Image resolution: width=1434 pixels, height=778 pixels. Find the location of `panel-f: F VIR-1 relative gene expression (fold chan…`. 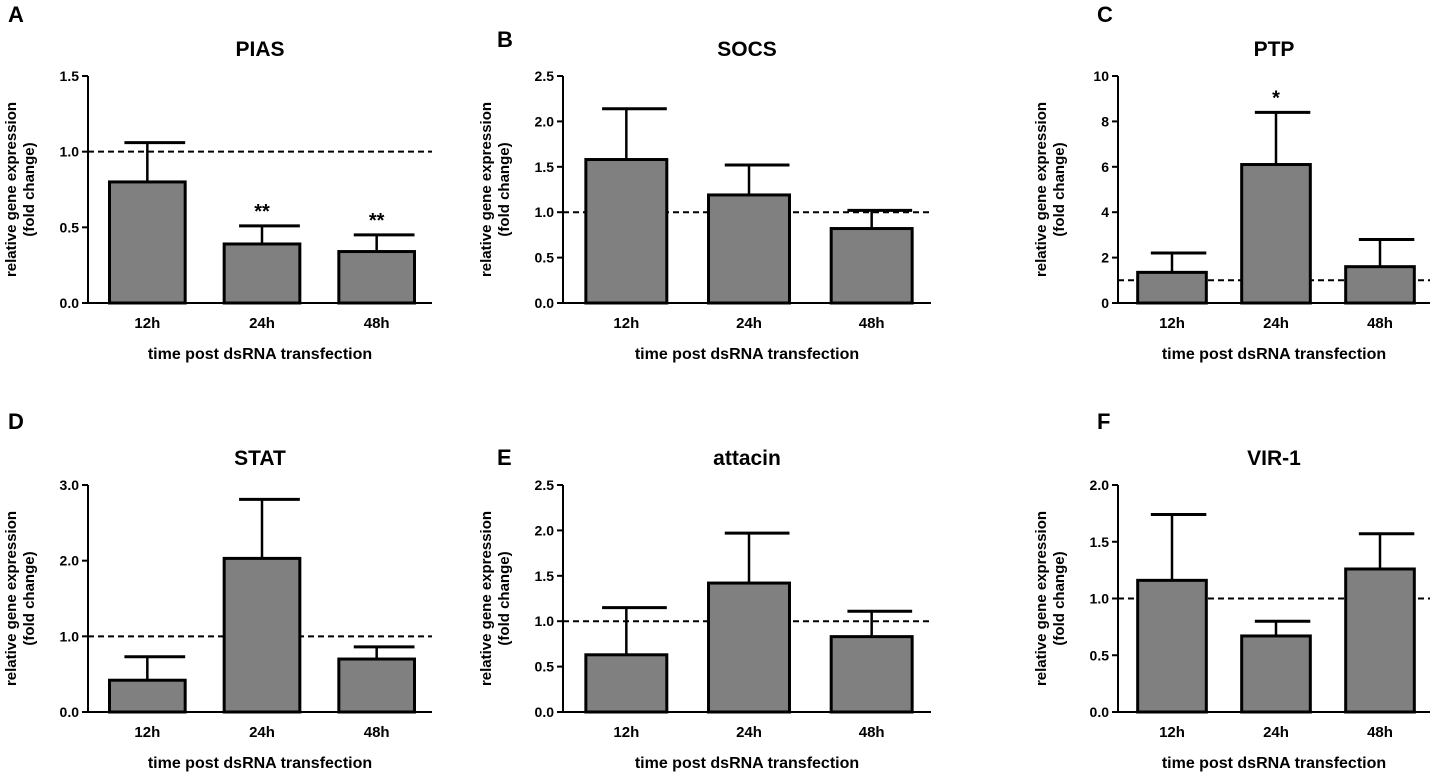

panel-f: F VIR-1 relative gene expression (fold chan… is located at coordinates (1231, 590).